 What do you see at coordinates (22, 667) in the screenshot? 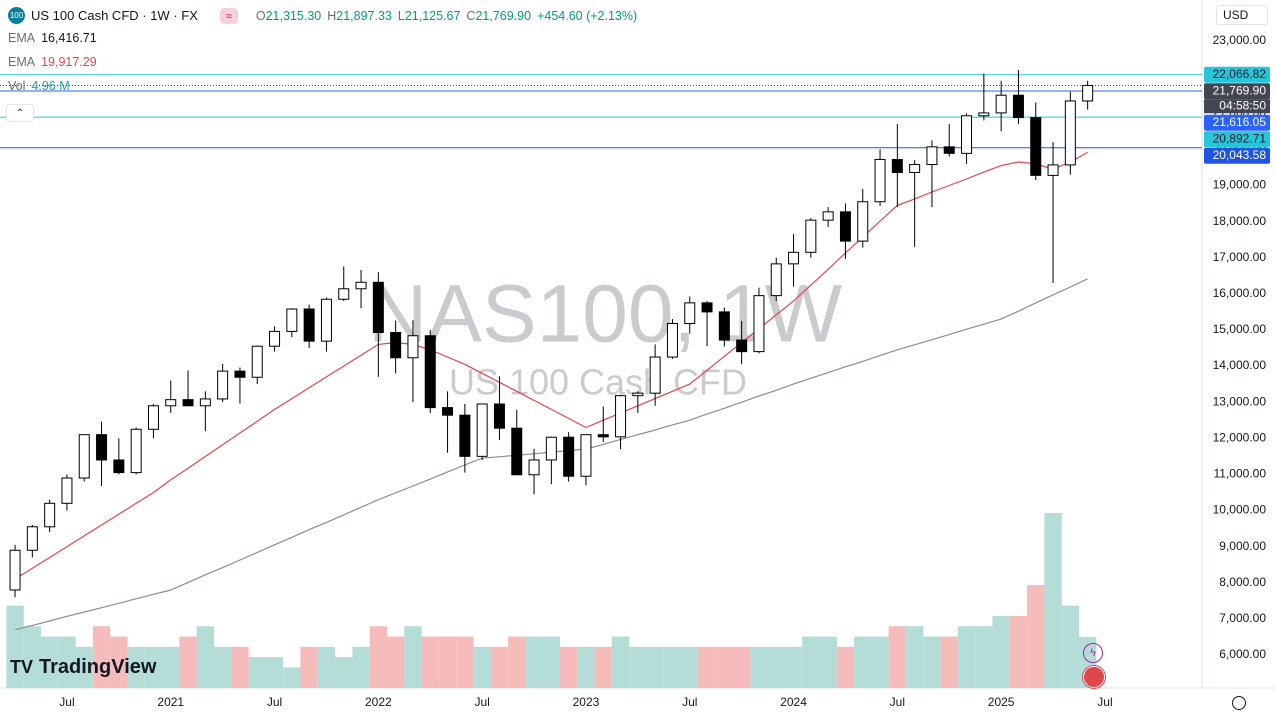
I see `brand-logo: TV` at bounding box center [22, 667].